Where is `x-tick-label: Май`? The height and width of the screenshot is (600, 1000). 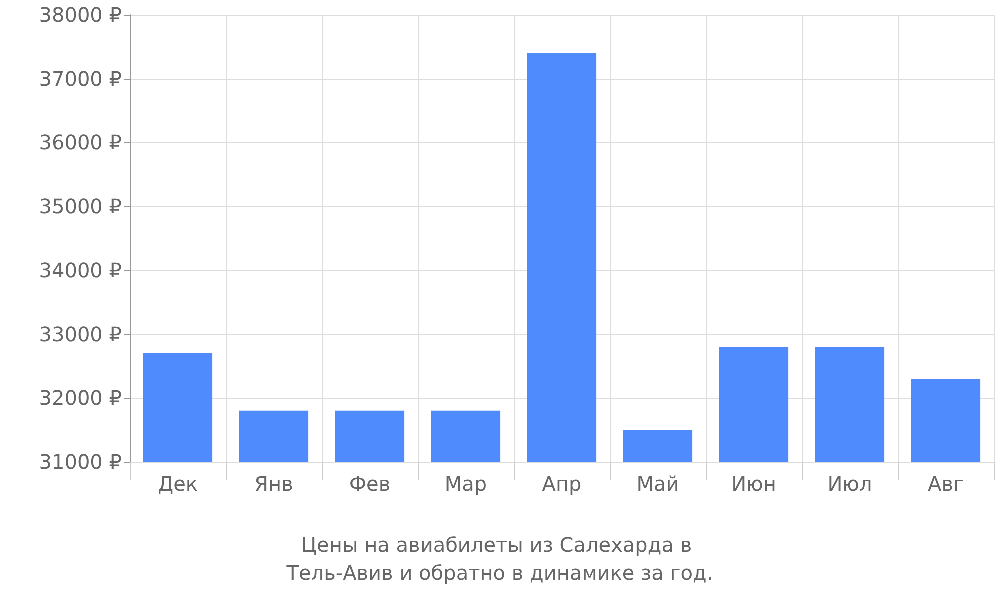
x-tick-label: Май is located at coordinates (658, 484).